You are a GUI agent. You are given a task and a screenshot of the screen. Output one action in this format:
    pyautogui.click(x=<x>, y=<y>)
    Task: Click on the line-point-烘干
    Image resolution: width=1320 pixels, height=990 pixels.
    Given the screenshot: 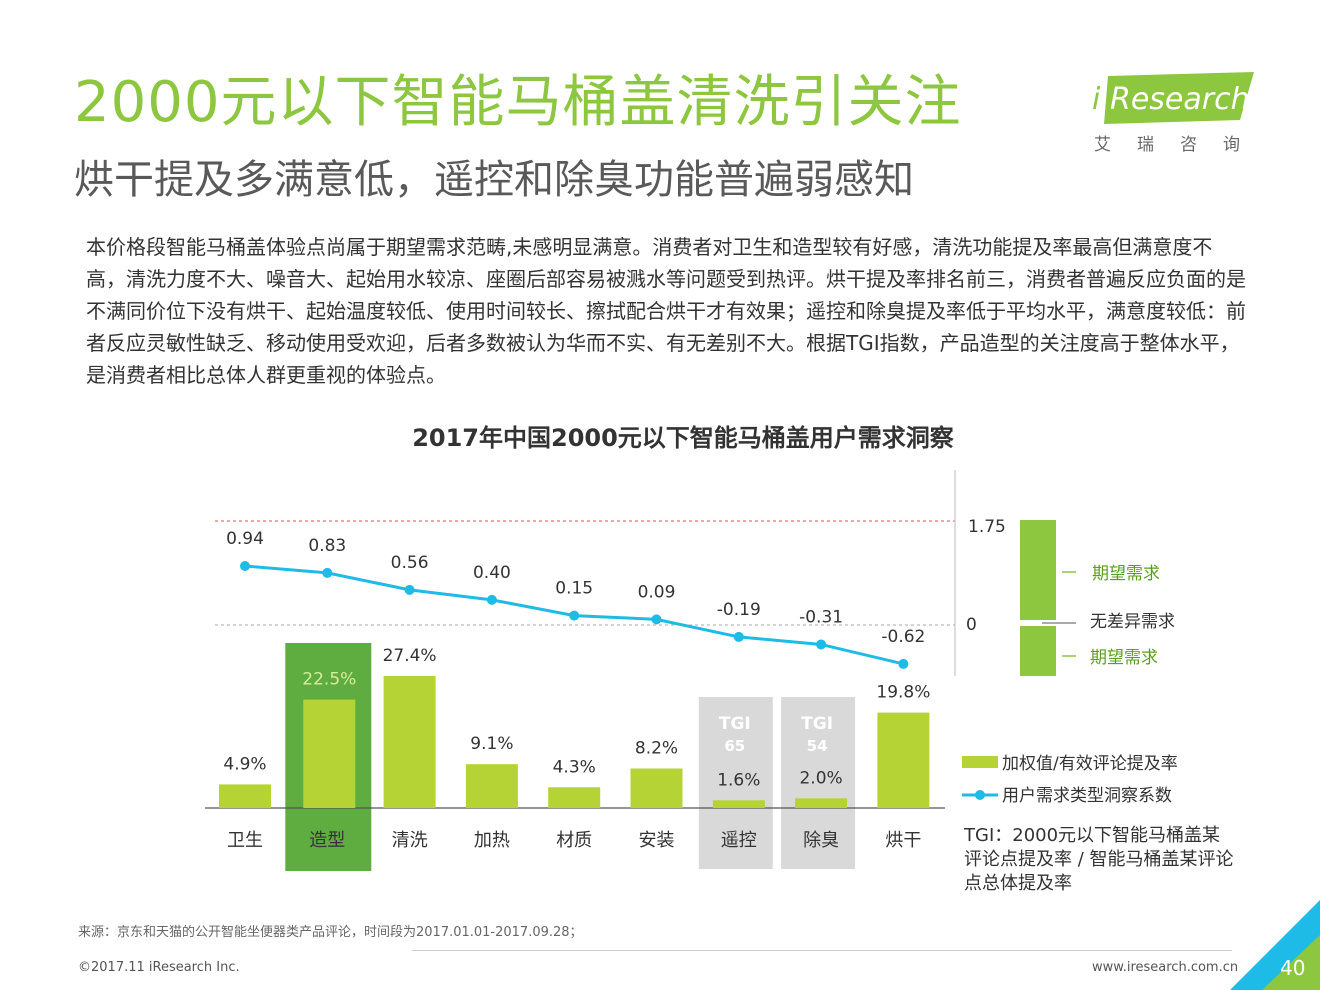 What is the action you would take?
    pyautogui.click(x=903, y=663)
    